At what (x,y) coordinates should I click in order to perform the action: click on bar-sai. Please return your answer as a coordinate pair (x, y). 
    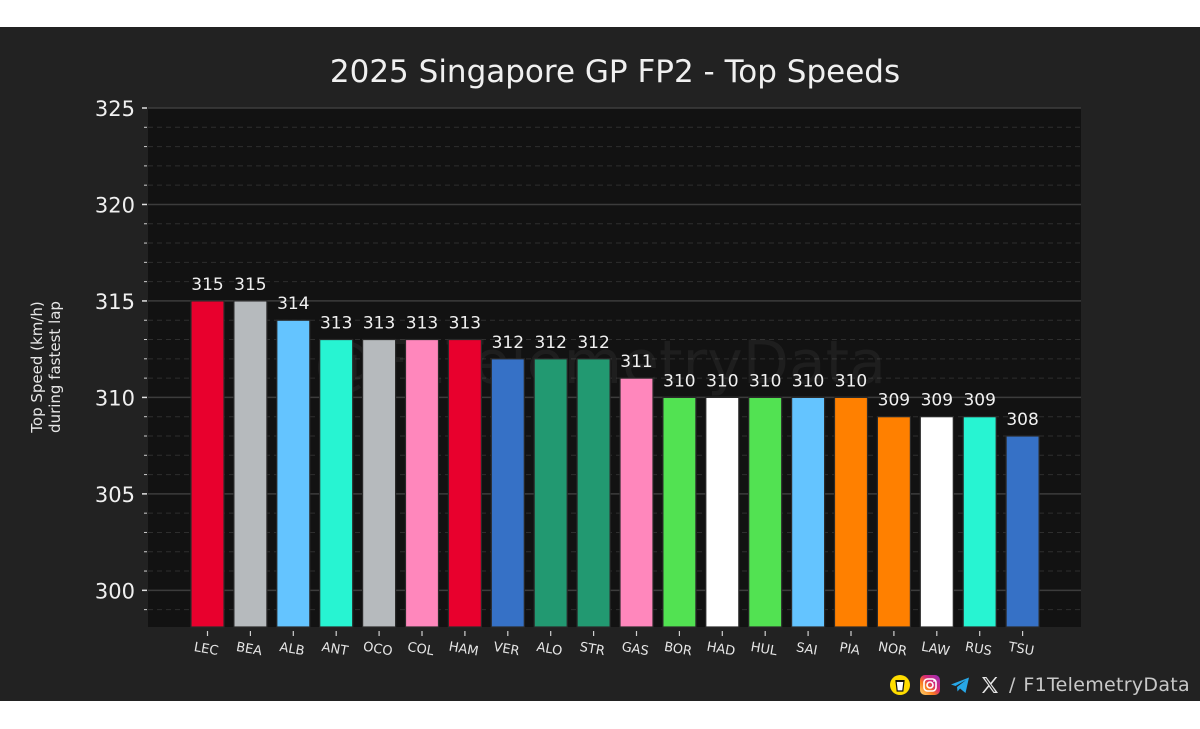
    Looking at the image, I should click on (808, 512).